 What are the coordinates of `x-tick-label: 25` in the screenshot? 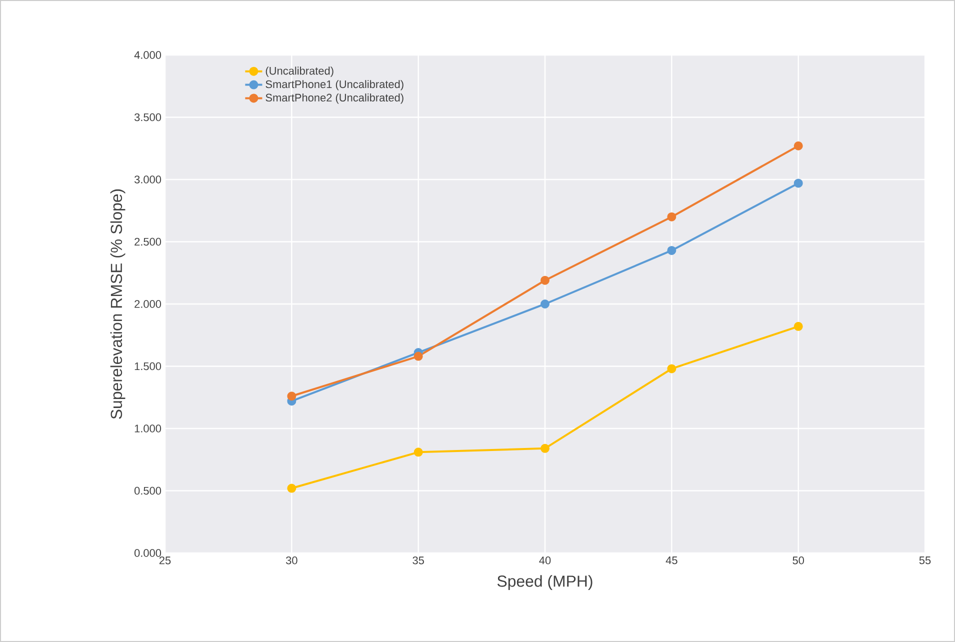 It's located at (165, 560).